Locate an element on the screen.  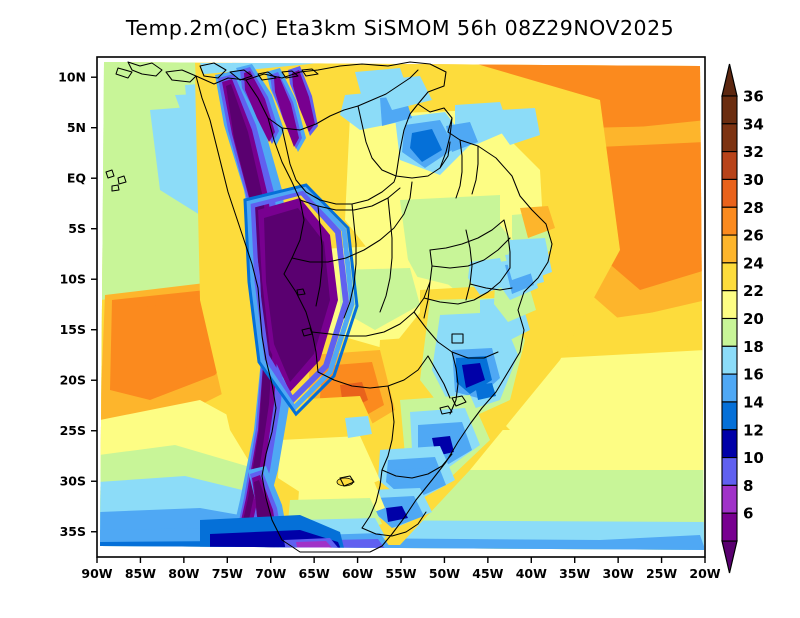
x-axis-label: 45W is located at coordinates (487, 573).